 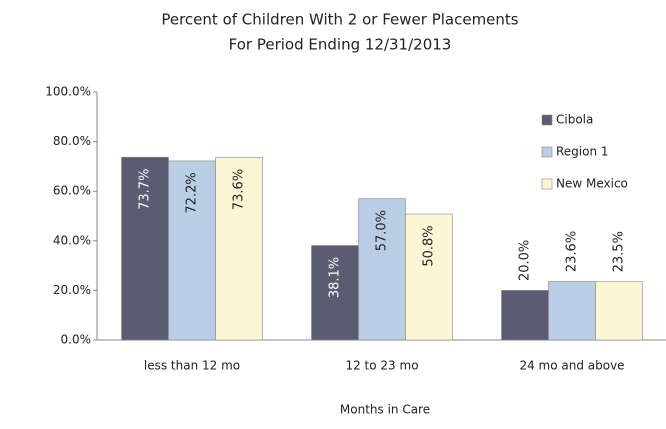 What do you see at coordinates (582, 152) in the screenshot?
I see `legend-label: Region 1` at bounding box center [582, 152].